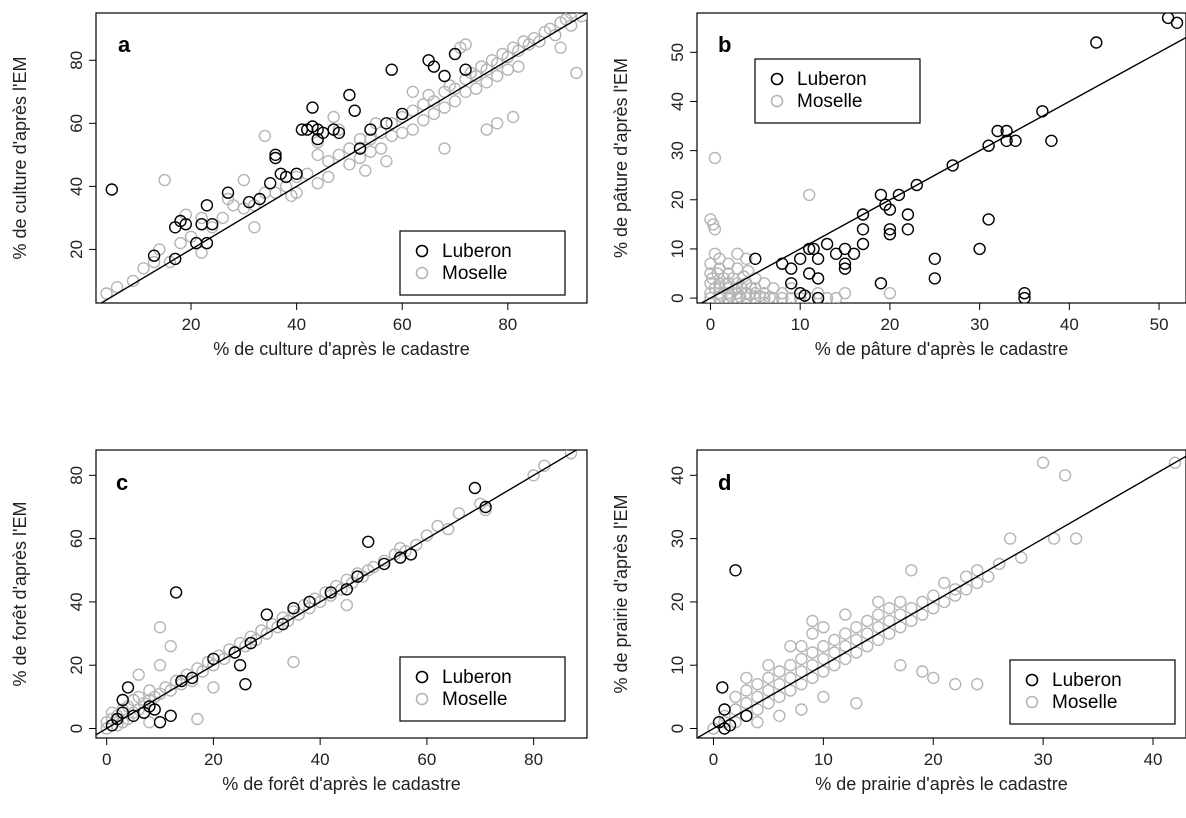 The width and height of the screenshot is (1186, 818). I want to click on x-tick-label: 20, so click(889, 324).